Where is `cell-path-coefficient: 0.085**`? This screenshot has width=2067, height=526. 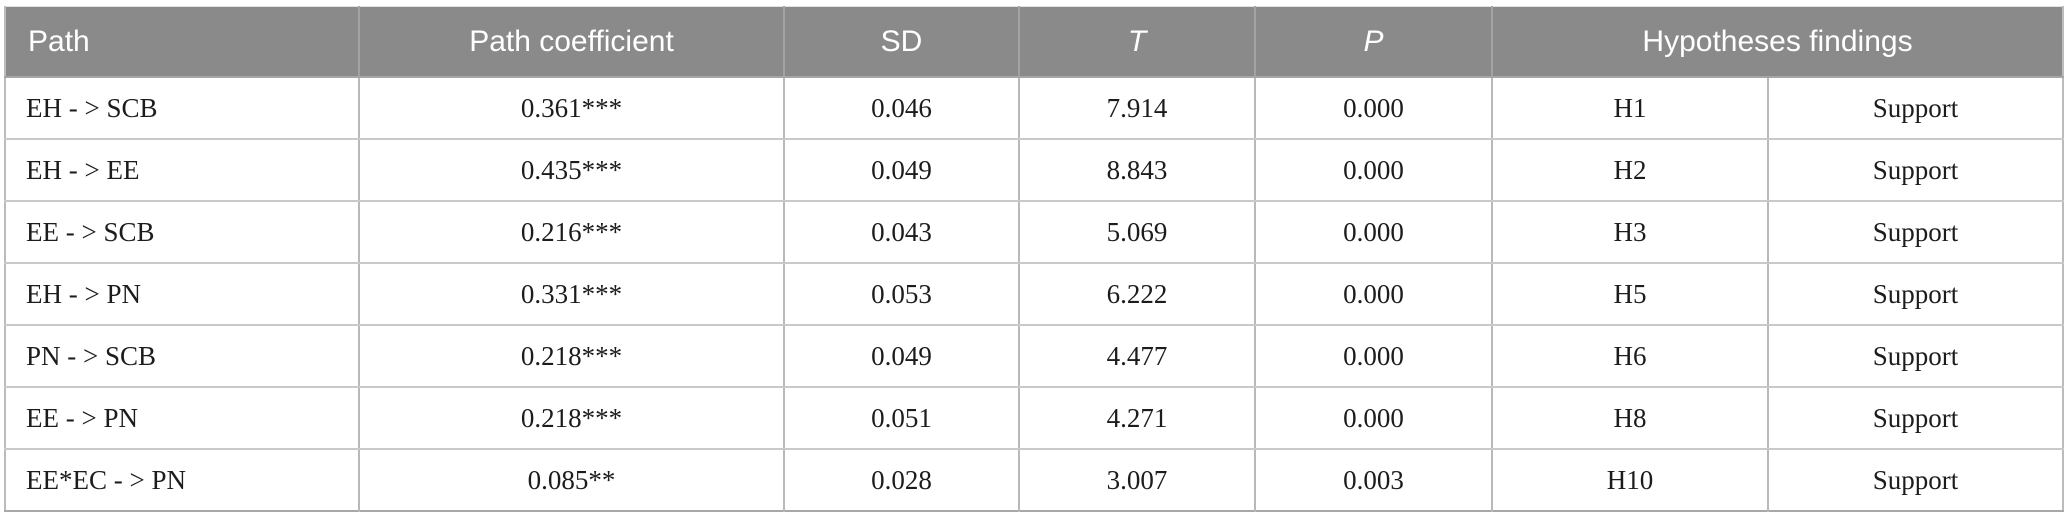
cell-path-coefficient: 0.085** is located at coordinates (572, 480).